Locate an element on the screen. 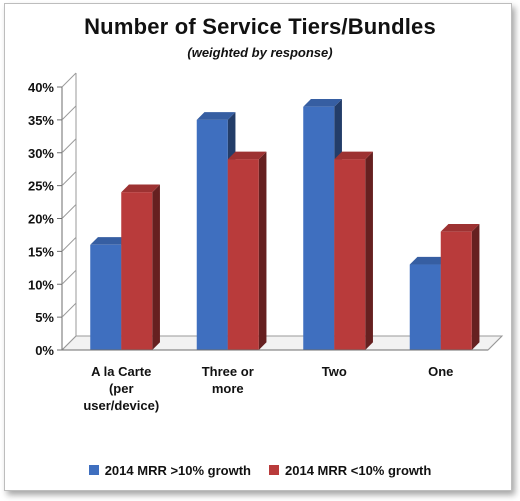 The width and height of the screenshot is (520, 501). legend-label-series-2: 2014 MRR <10% growth is located at coordinates (358, 470).